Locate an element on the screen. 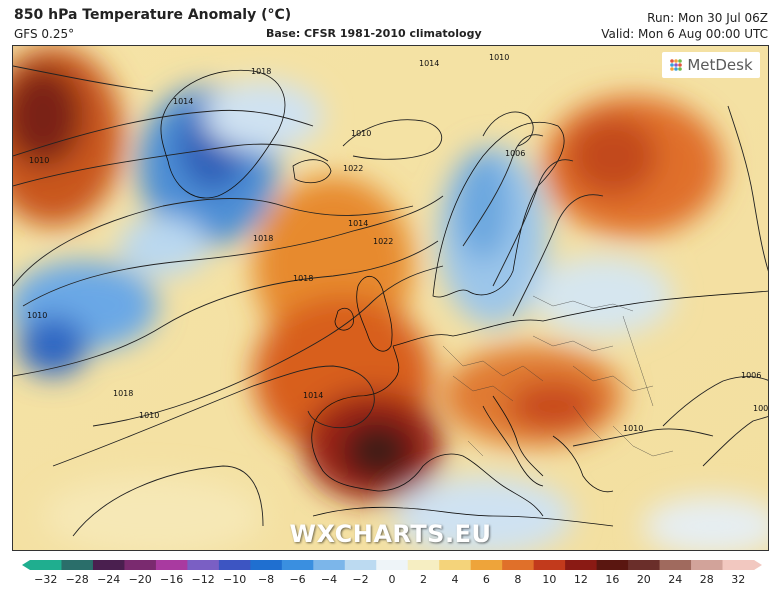 This screenshot has height=600, width=784. colorbar-tick-label: −28 is located at coordinates (77, 579).